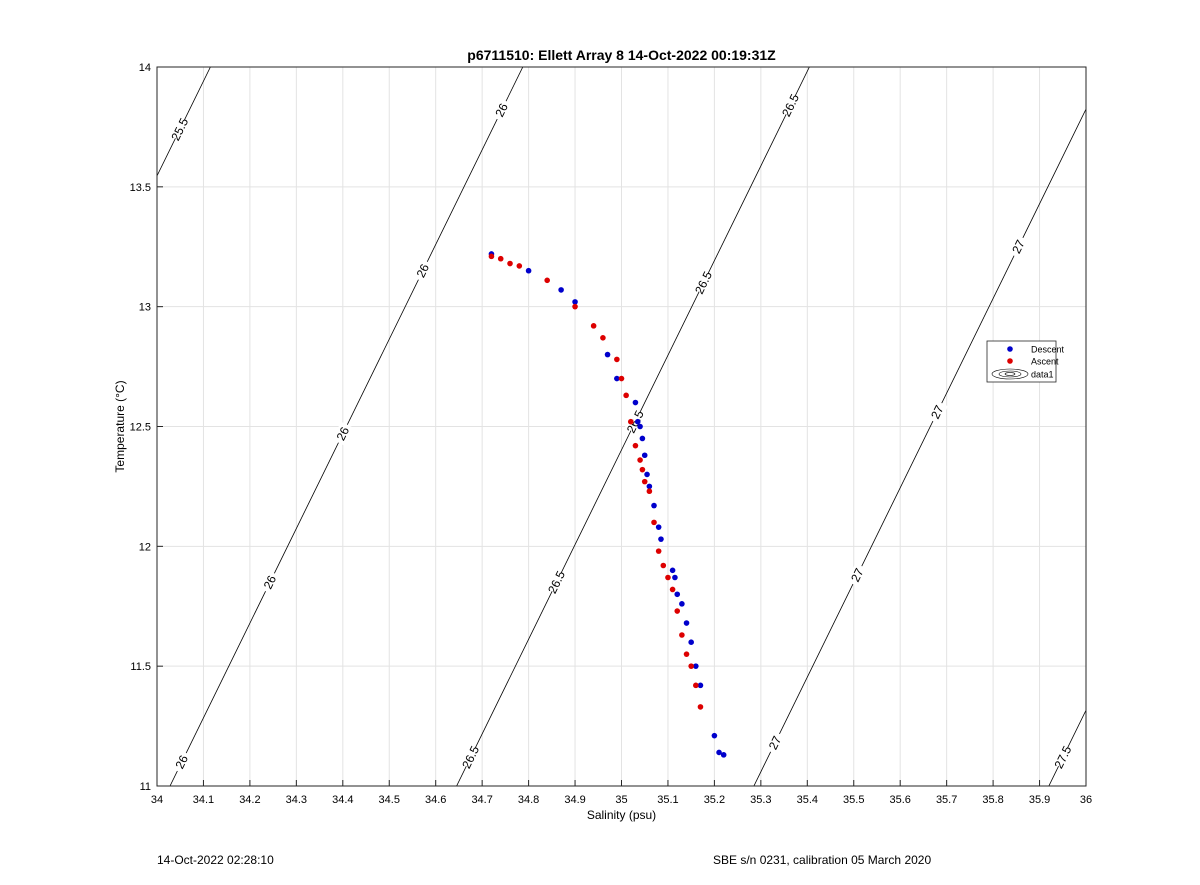  Describe the element at coordinates (145, 547) in the screenshot. I see `y-tick-label: 12` at that location.